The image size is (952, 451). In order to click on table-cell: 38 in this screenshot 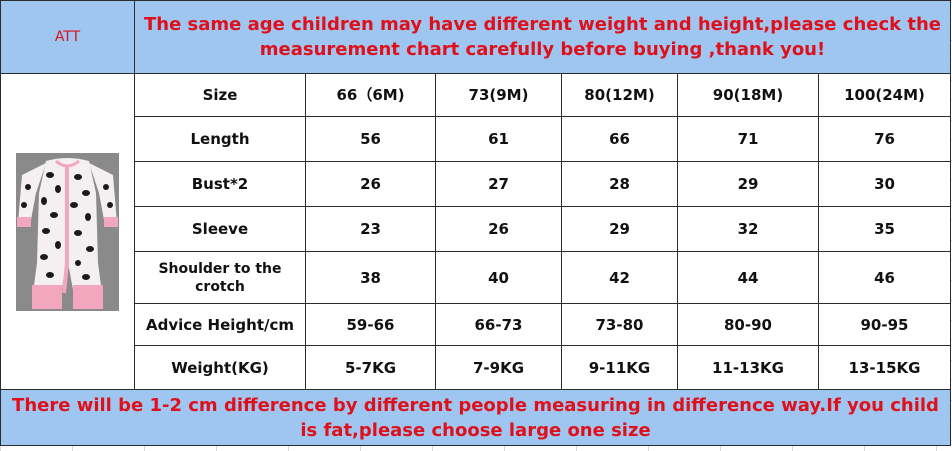, I will do `click(370, 277)`.